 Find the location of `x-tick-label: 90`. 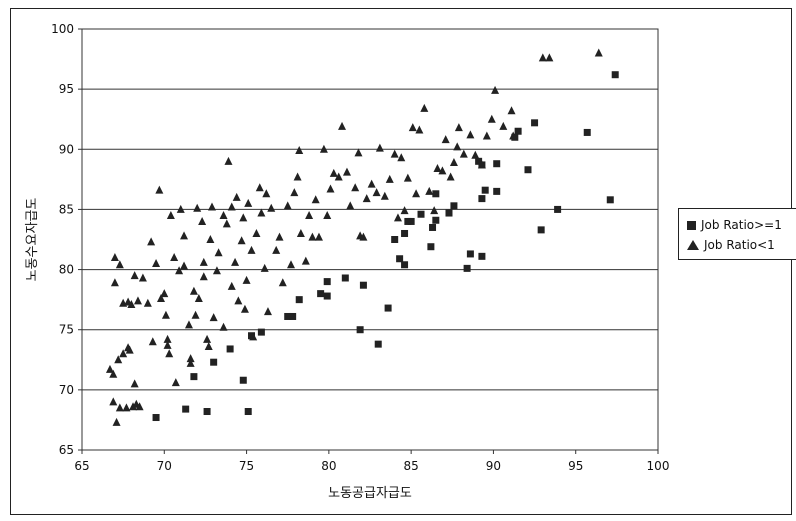

x-tick-label: 90 is located at coordinates (493, 466).